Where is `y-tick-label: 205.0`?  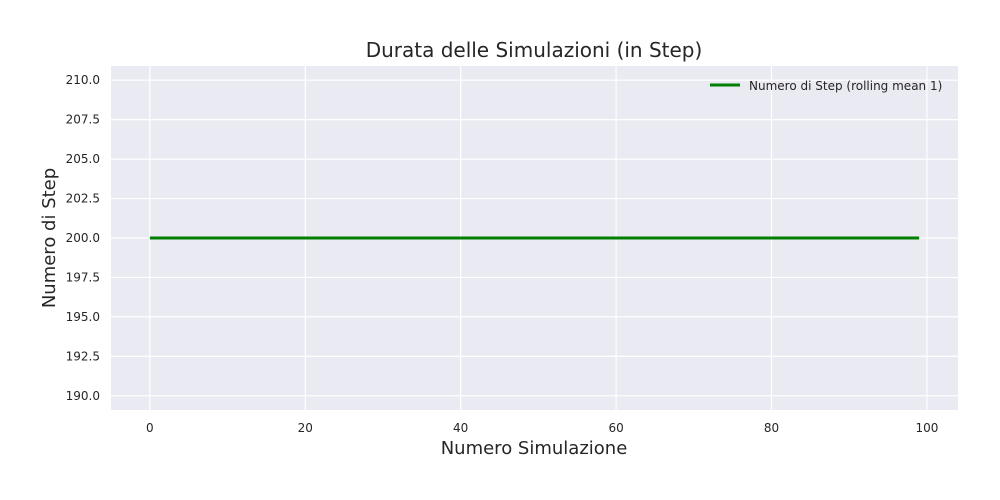
y-tick-label: 205.0 is located at coordinates (83, 159).